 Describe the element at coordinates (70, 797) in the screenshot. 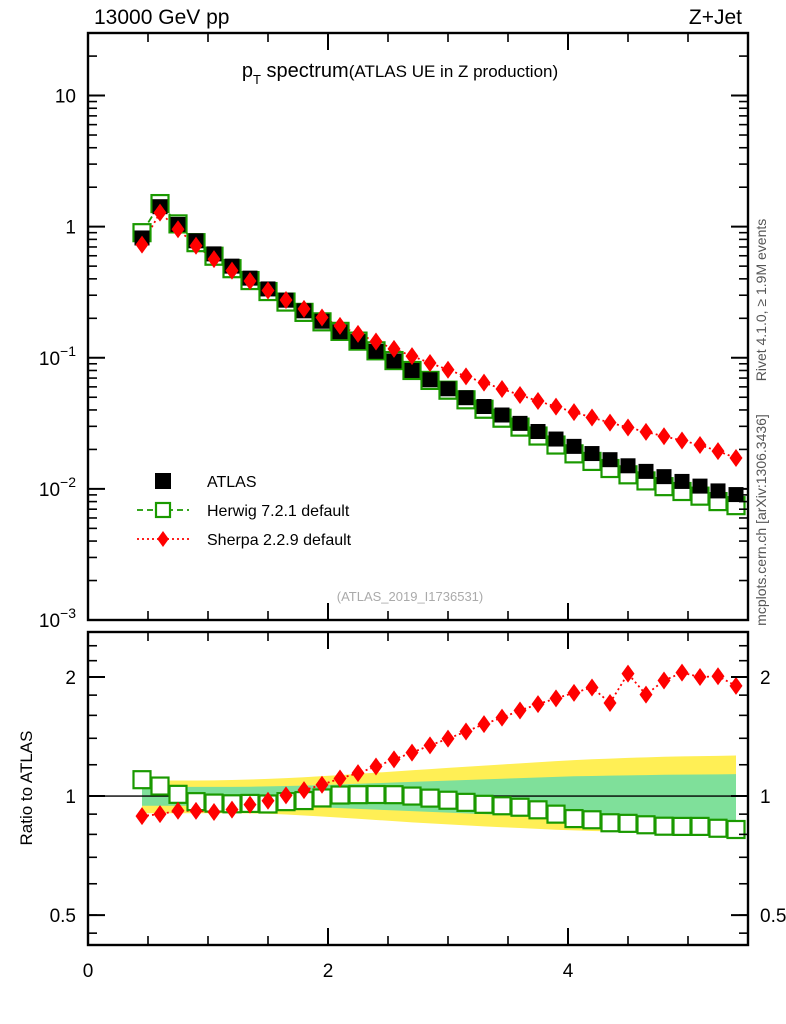

I see `ratio-y-tick-label: 1` at that location.